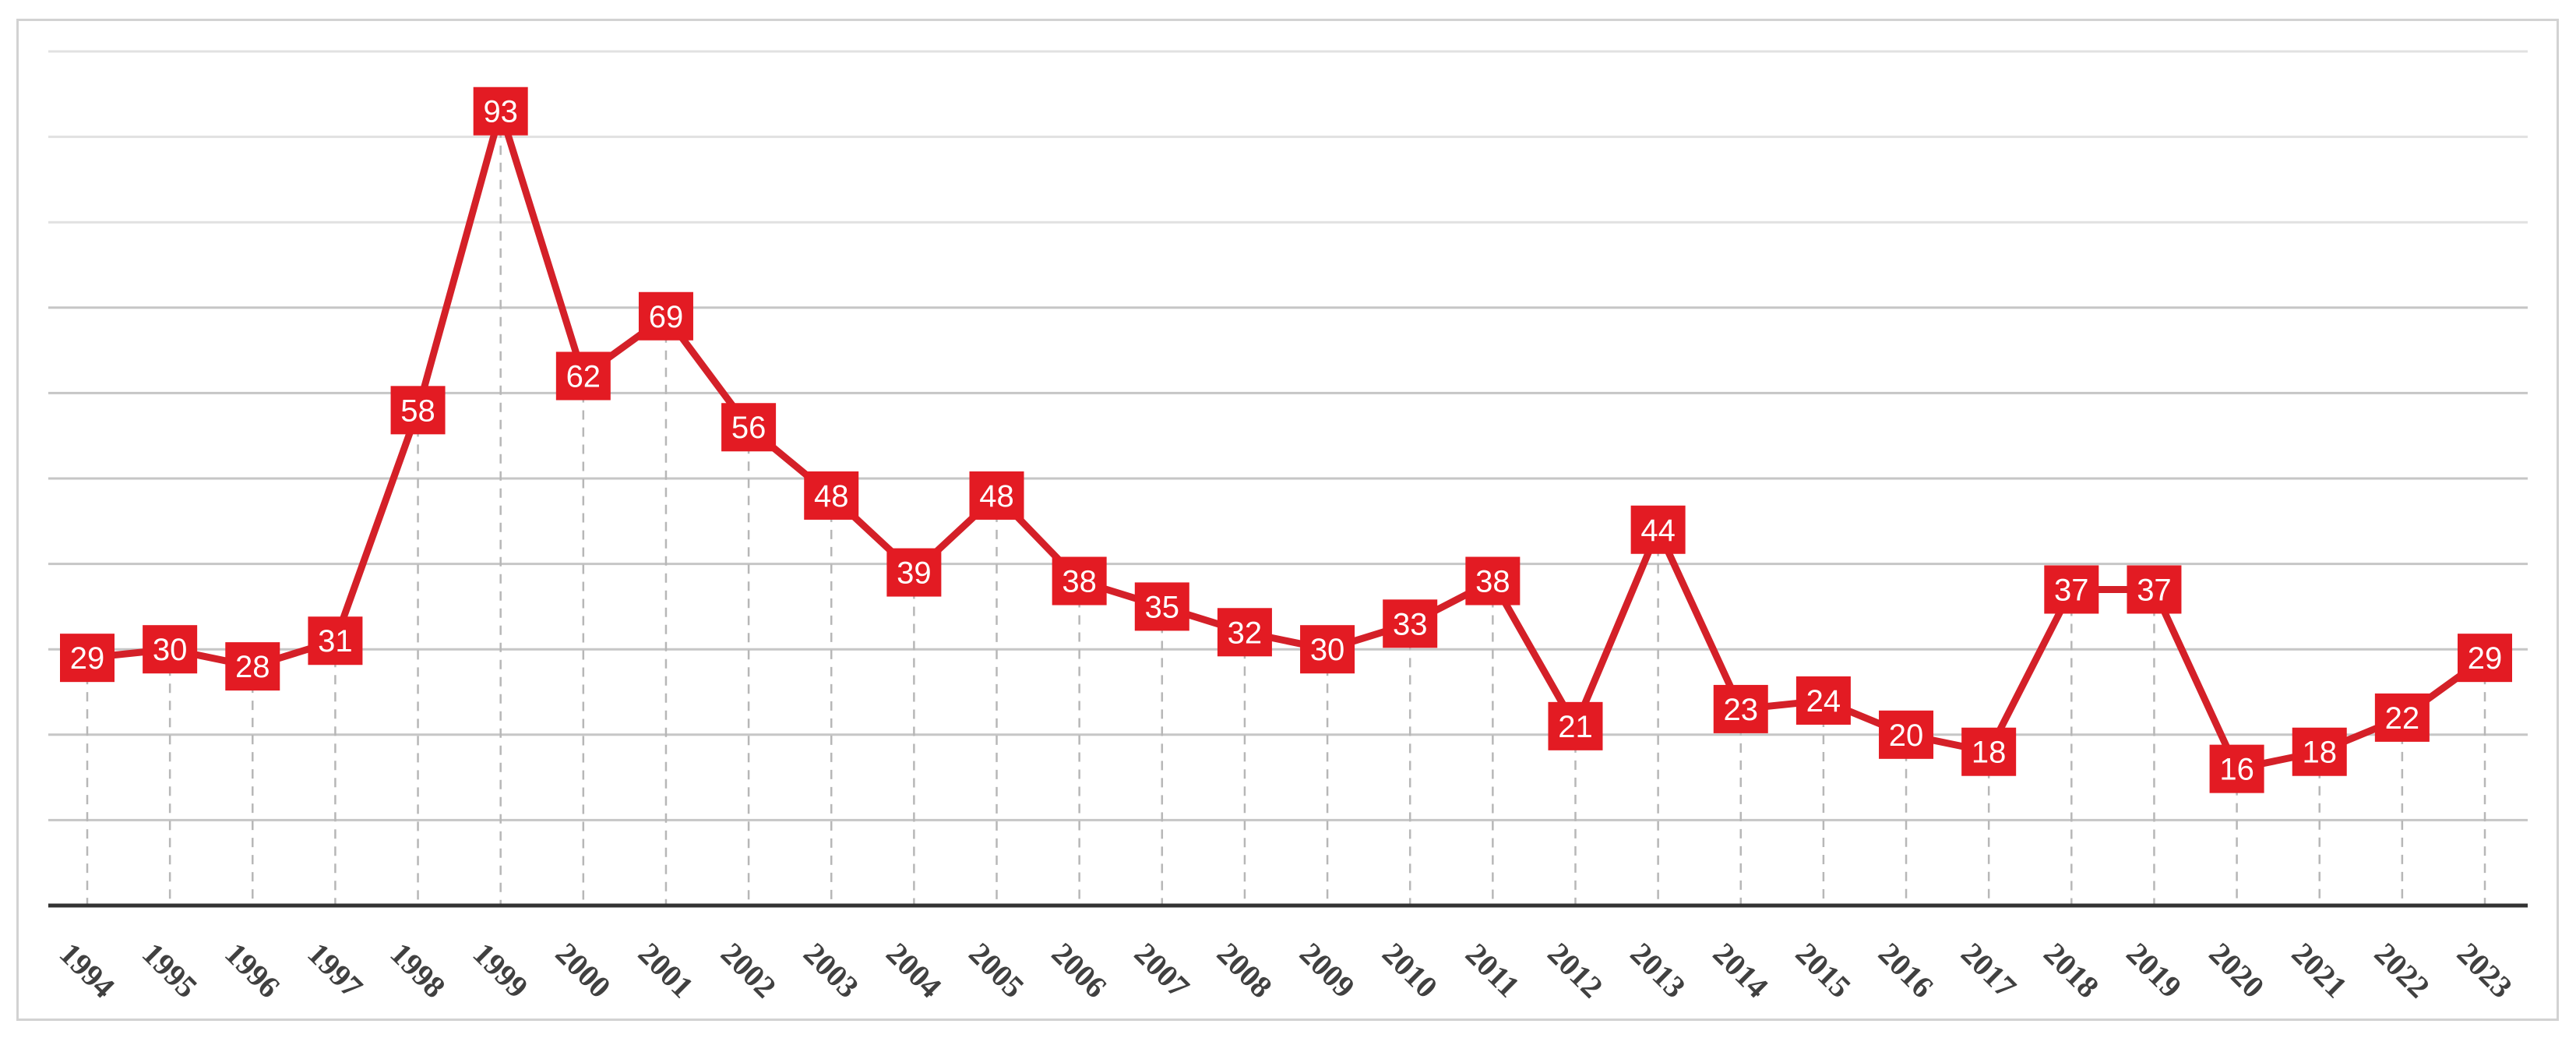 This screenshot has height=1038, width=2576. I want to click on data-label: 62, so click(583, 376).